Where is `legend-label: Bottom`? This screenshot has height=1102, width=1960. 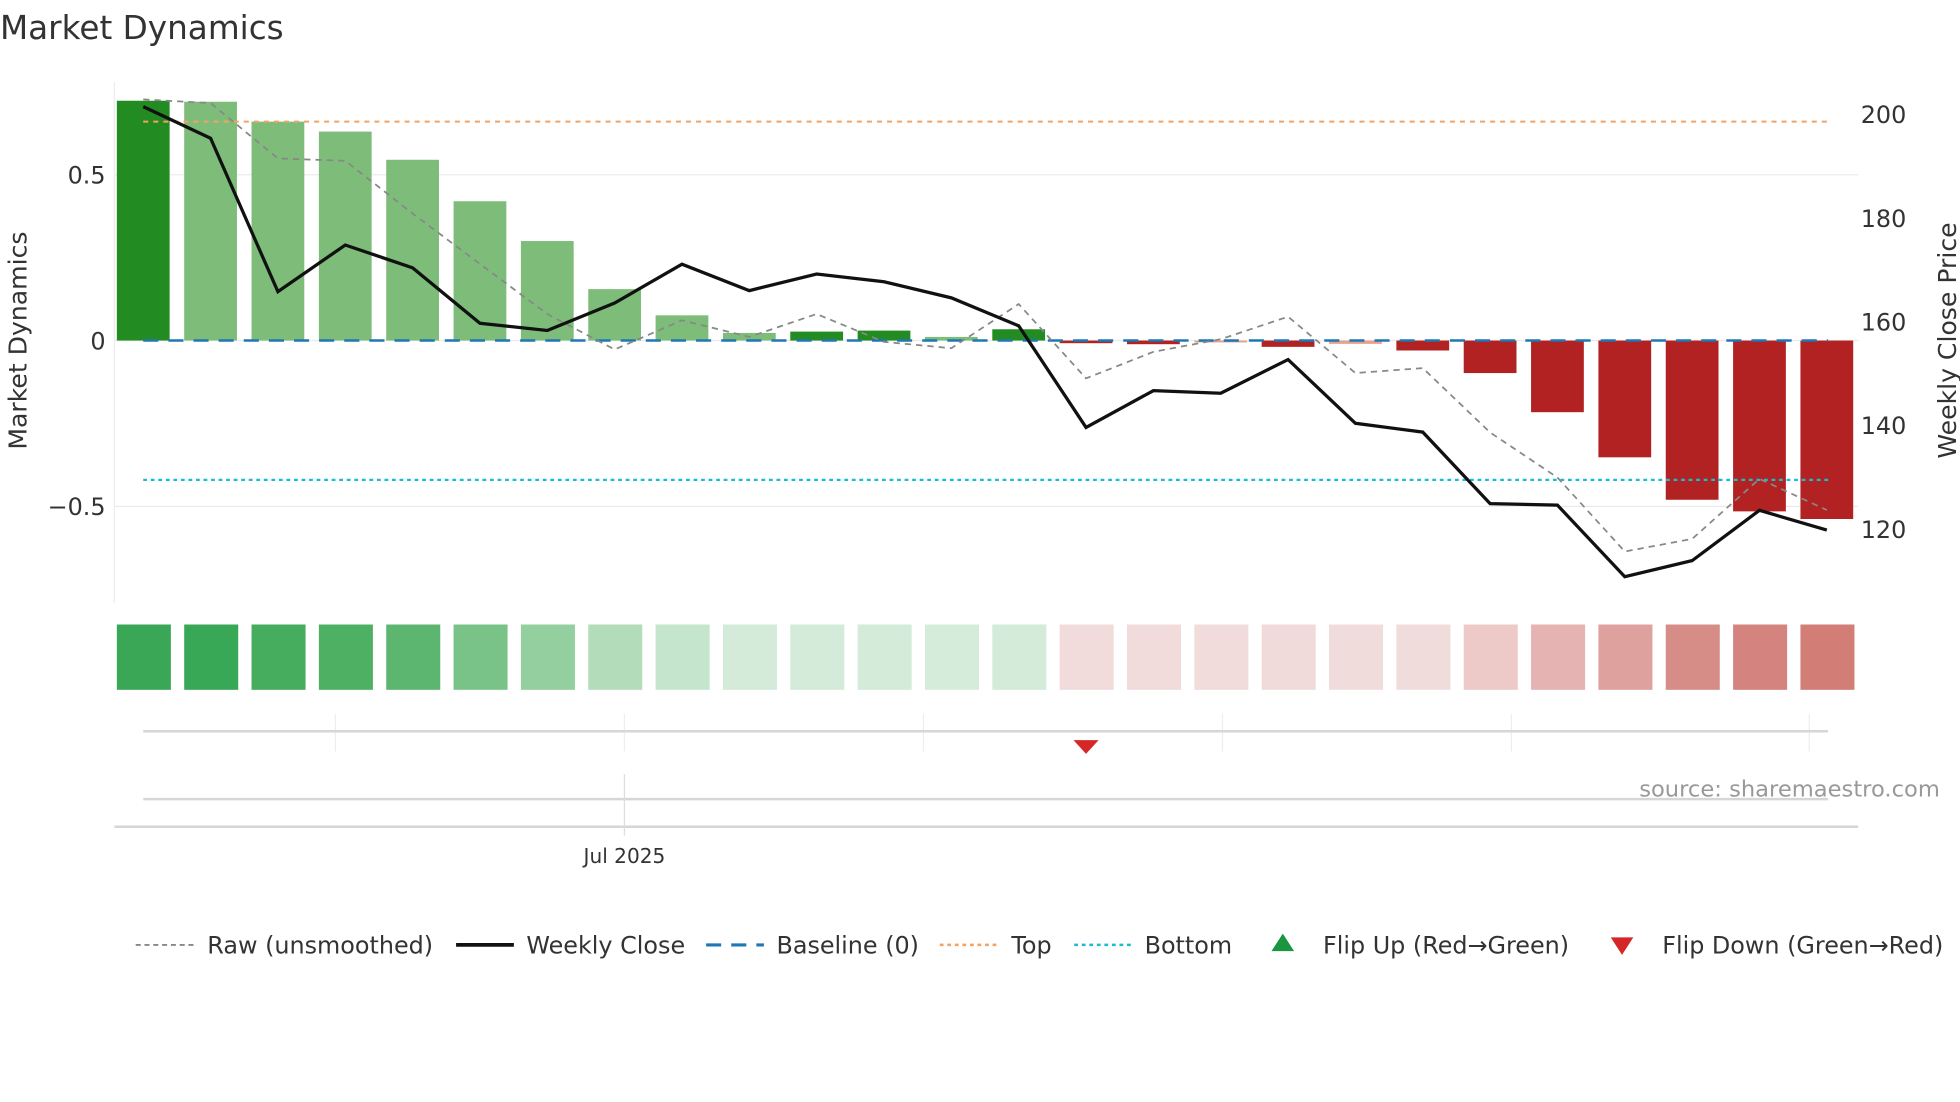 legend-label: Bottom is located at coordinates (1189, 946).